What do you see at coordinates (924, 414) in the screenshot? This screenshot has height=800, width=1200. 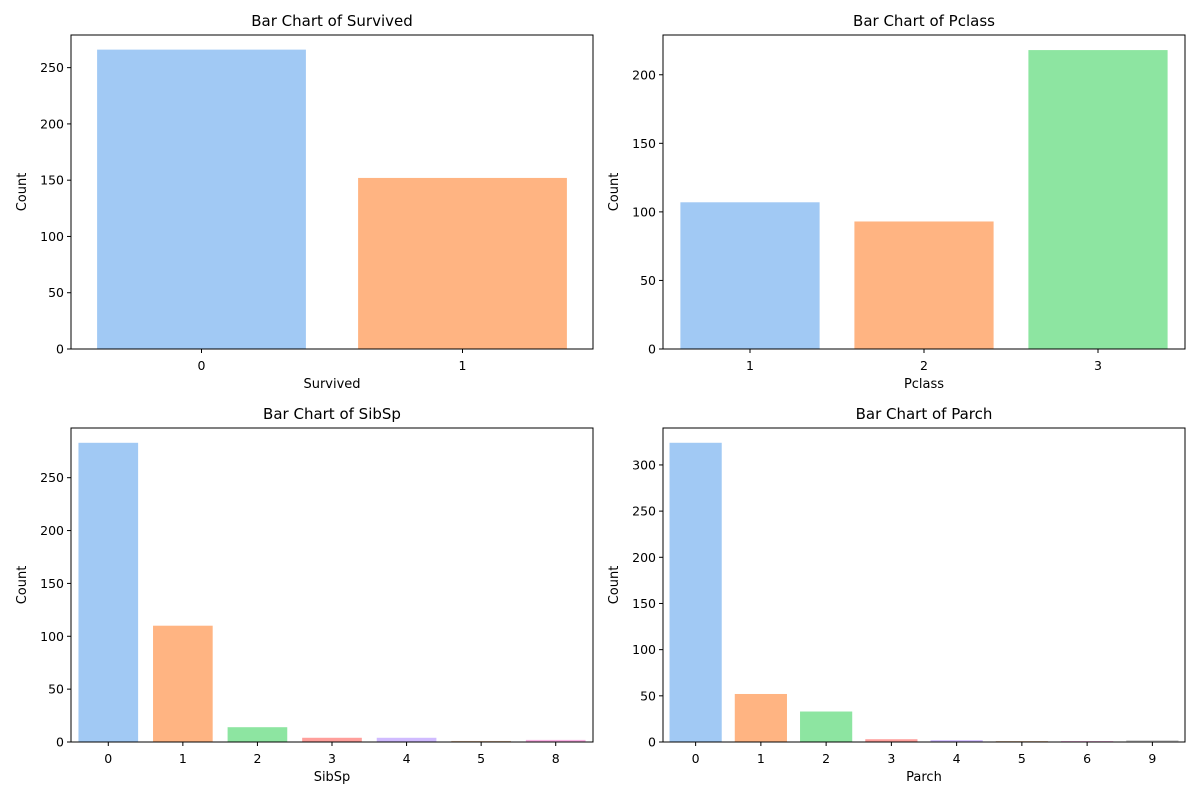 I see `chart-title: Bar Chart of Parch` at bounding box center [924, 414].